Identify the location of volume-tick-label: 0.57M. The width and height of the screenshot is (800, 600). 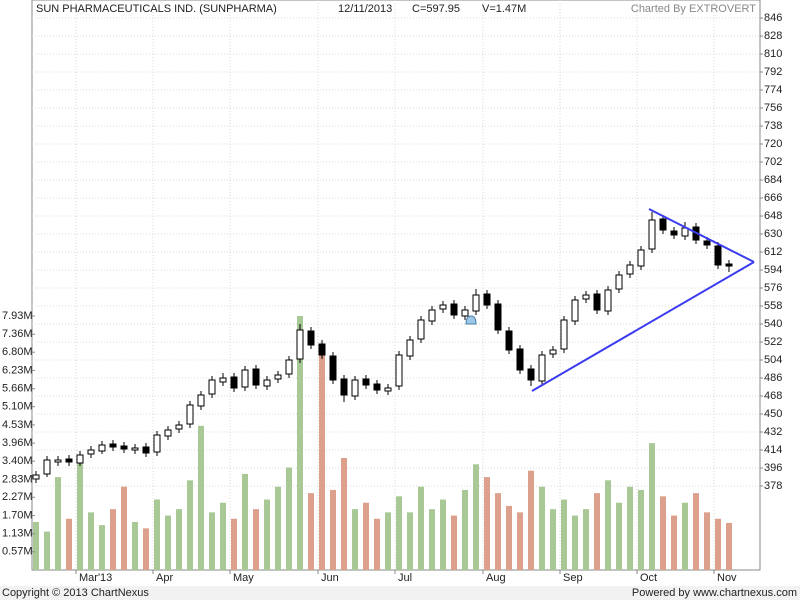
(17, 552).